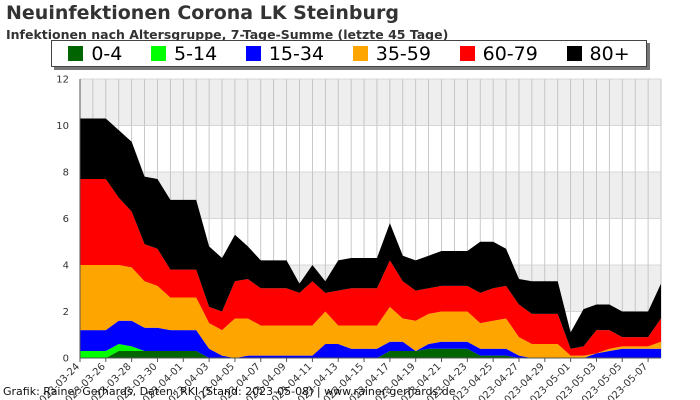  What do you see at coordinates (62, 220) in the screenshot?
I see `y-tick-labels: 0 2 4 6 8 10 12` at bounding box center [62, 220].